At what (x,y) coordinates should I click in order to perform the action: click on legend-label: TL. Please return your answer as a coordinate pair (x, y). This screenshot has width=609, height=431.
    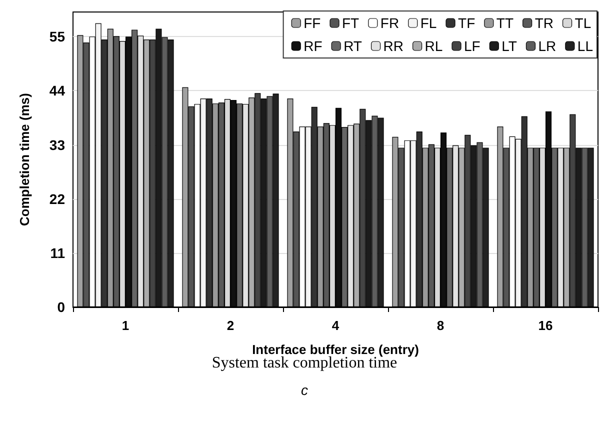
    Looking at the image, I should click on (583, 23).